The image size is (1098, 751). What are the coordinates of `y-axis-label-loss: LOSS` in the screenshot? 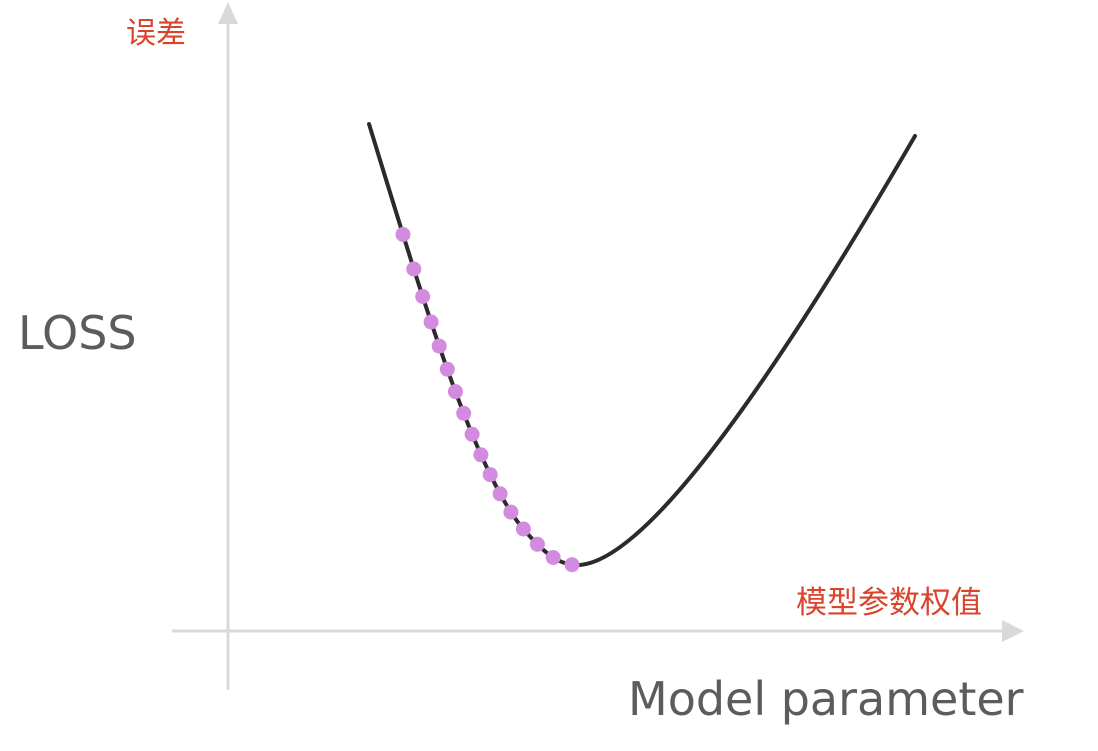 It's located at (77, 333).